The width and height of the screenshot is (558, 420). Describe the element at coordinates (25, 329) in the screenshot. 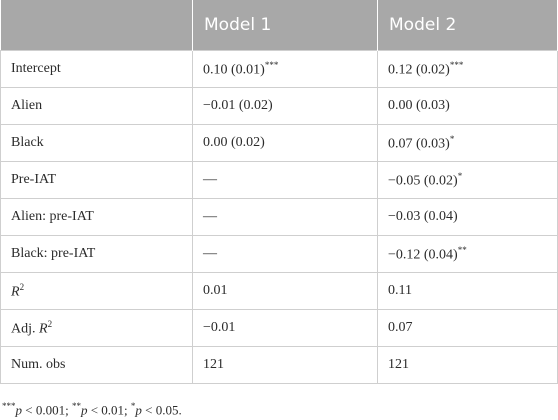

I see `text-segment: Adj.` at that location.